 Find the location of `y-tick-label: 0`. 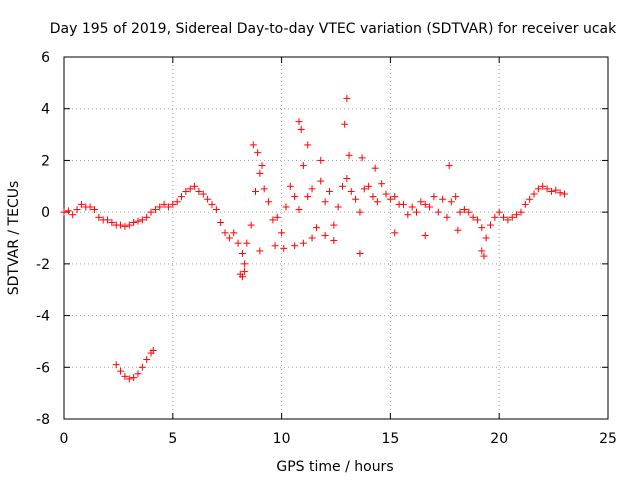

y-tick-label: 0 is located at coordinates (45, 213).